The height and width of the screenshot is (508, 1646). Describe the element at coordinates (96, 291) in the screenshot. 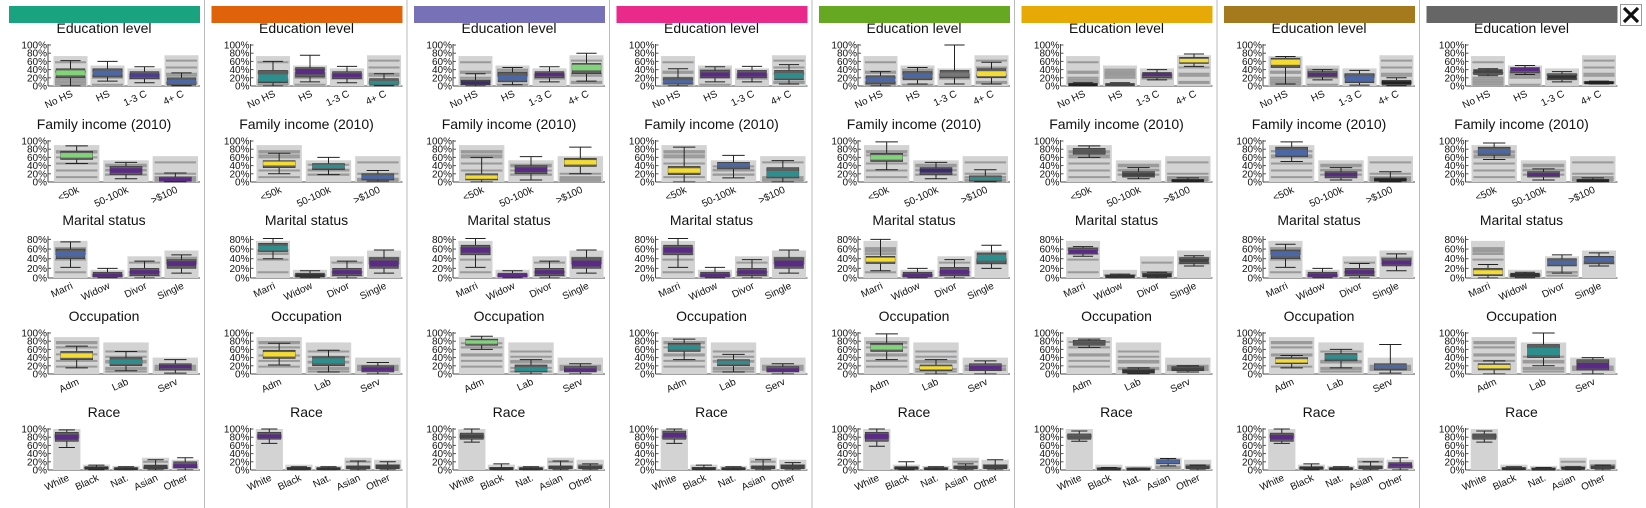

I see `x-tick-label: Widow` at that location.